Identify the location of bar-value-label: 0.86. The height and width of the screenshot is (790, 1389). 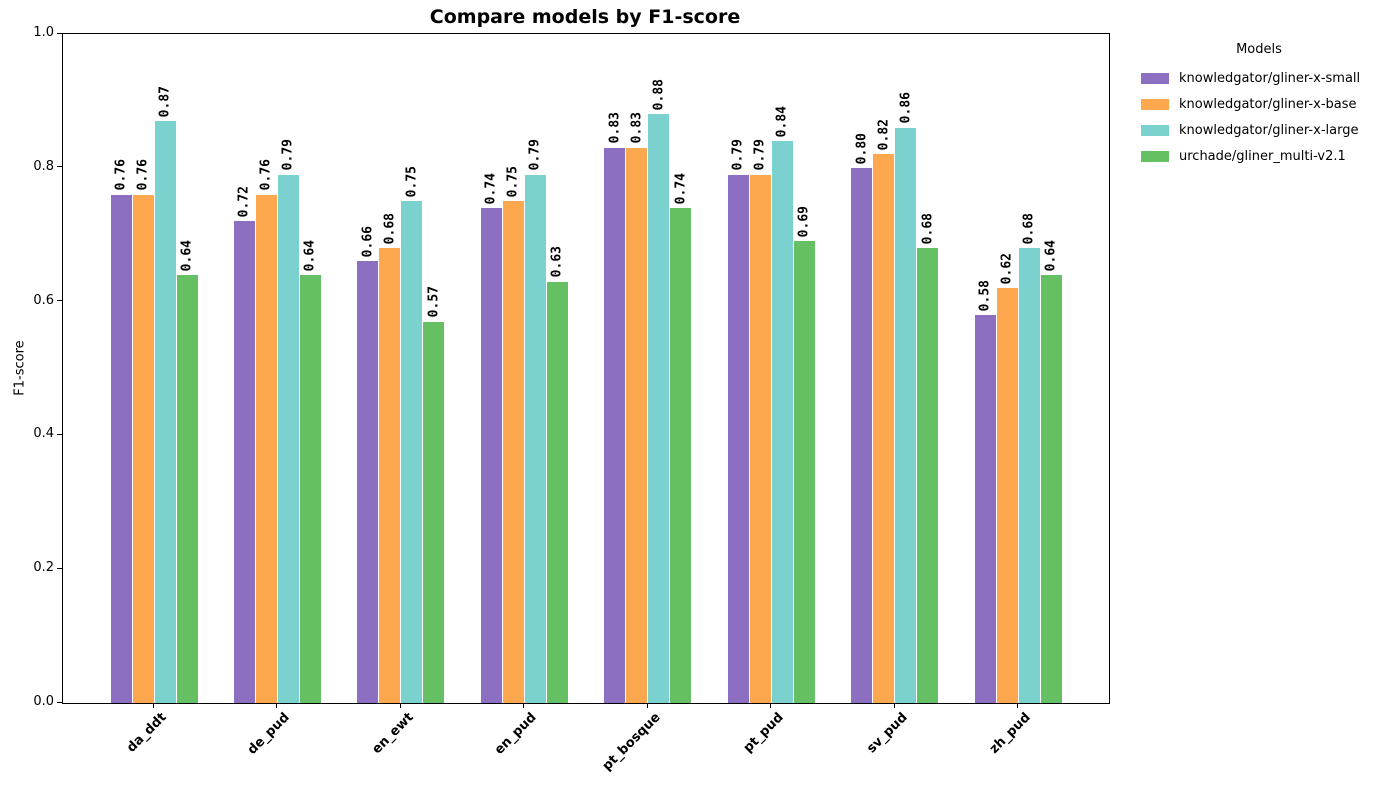
(906, 108).